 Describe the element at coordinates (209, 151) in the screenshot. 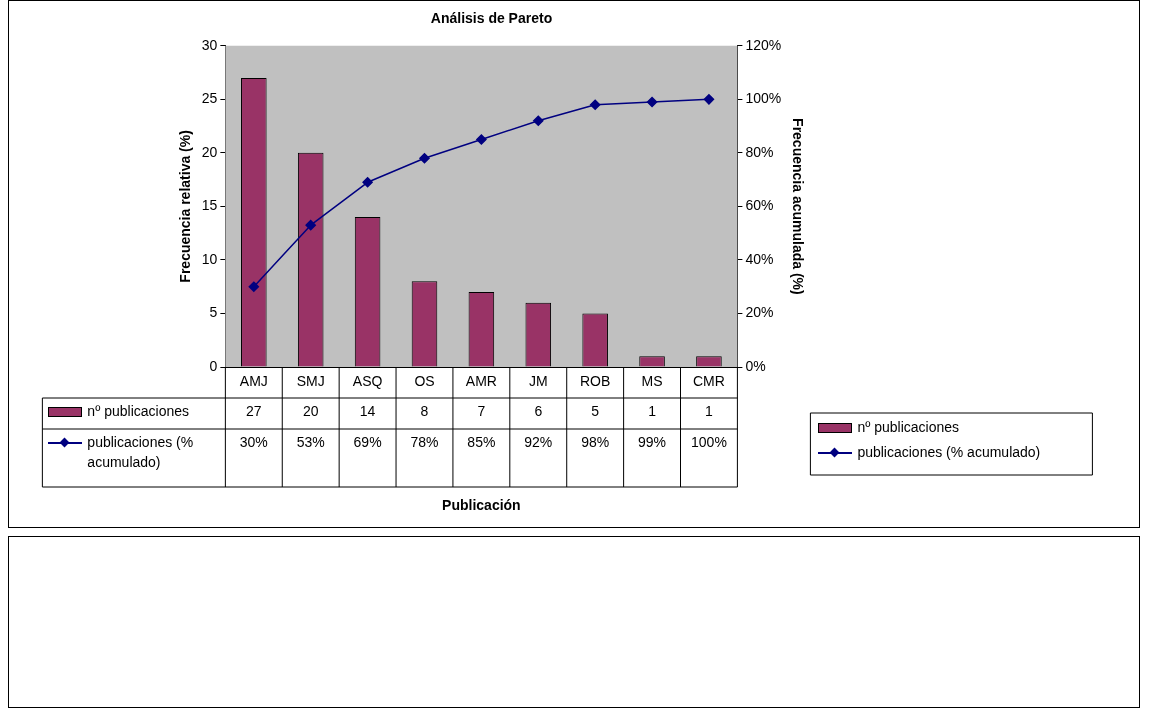

I see `y-tick-label: 20` at that location.